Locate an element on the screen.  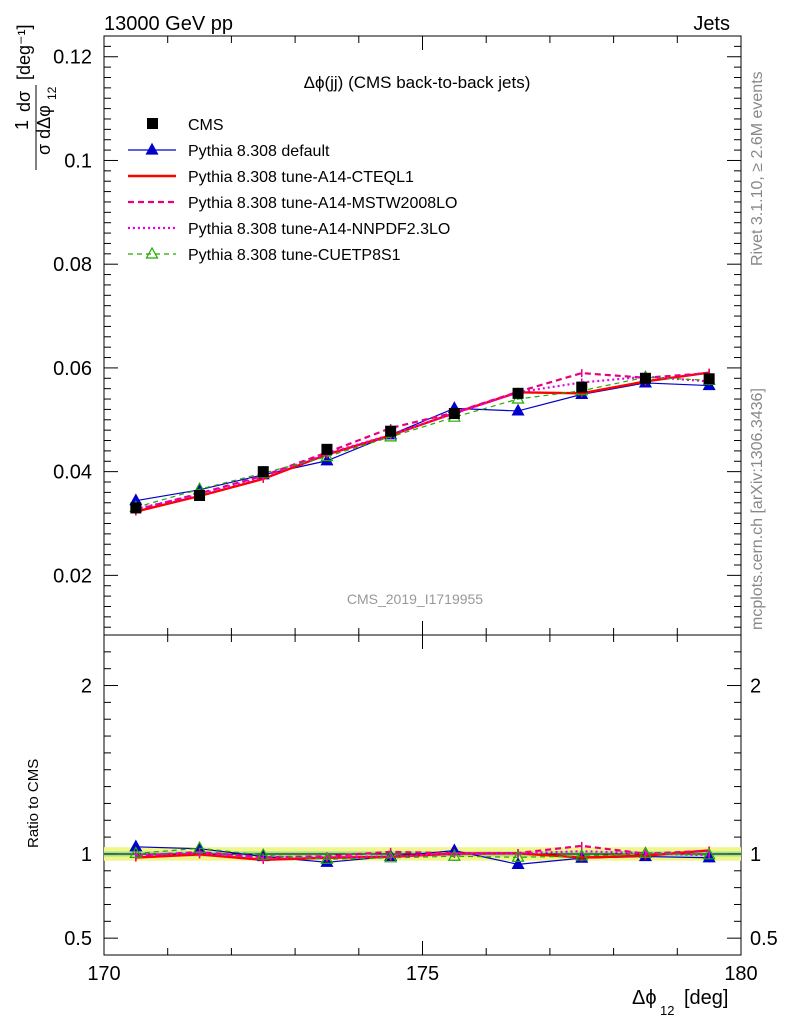
ratio-tick-label: 2 is located at coordinates (86, 687).